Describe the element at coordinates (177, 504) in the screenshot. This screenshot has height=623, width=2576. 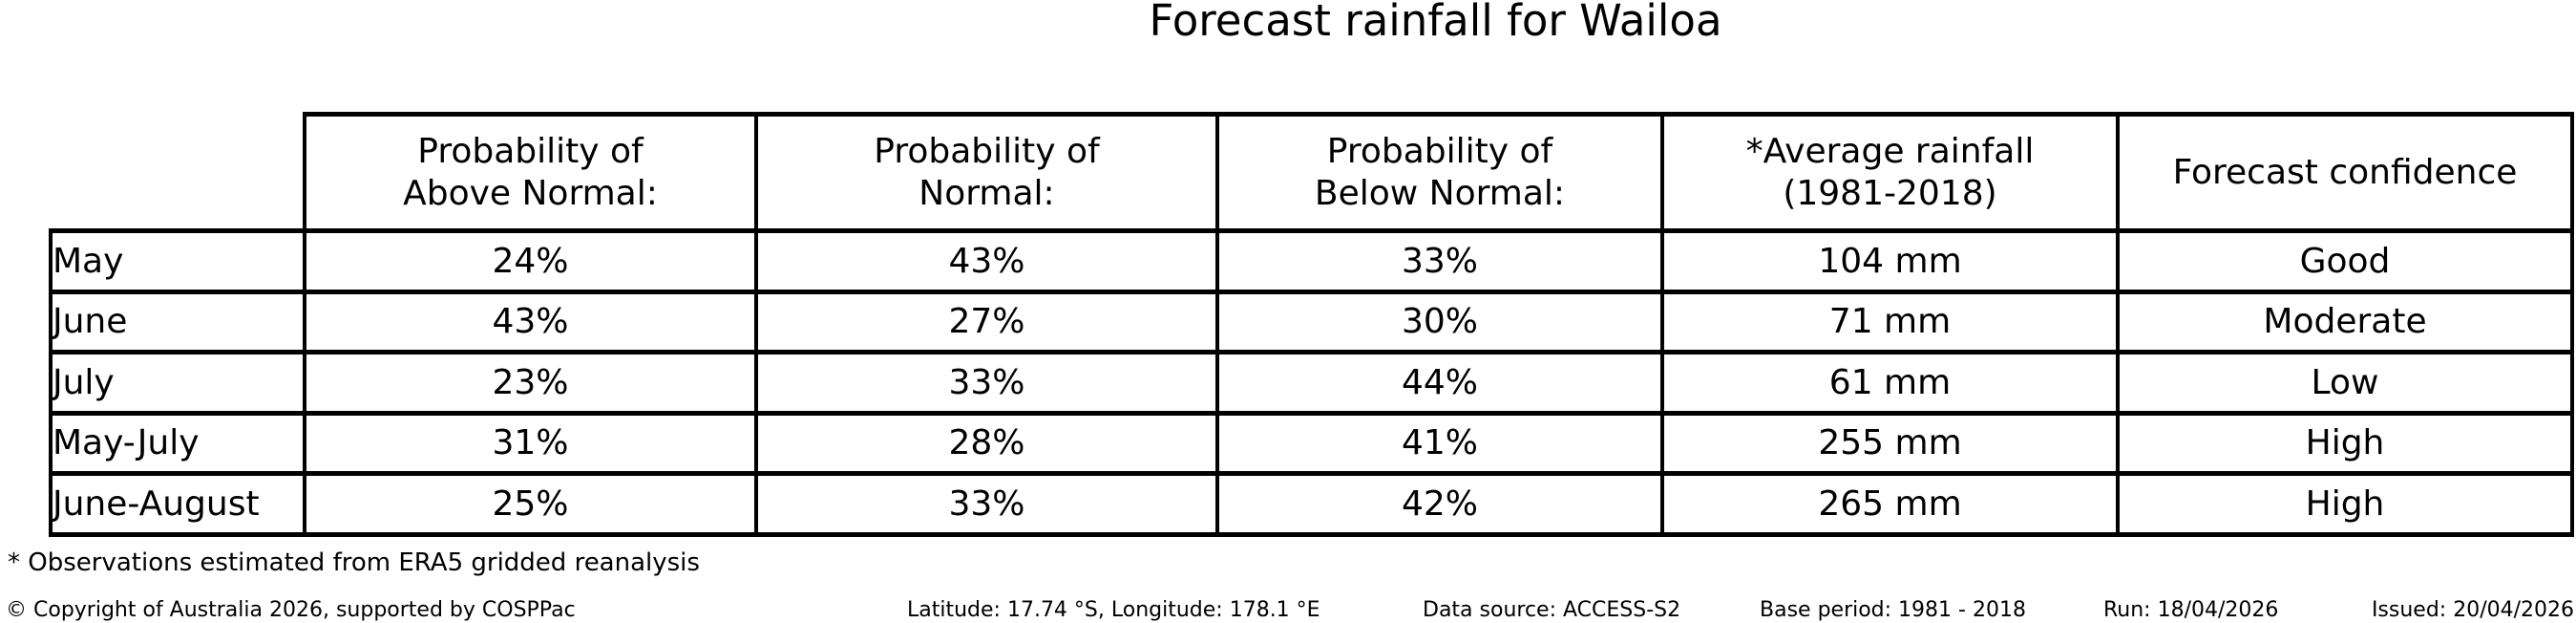
I see `row-label: June-August` at that location.